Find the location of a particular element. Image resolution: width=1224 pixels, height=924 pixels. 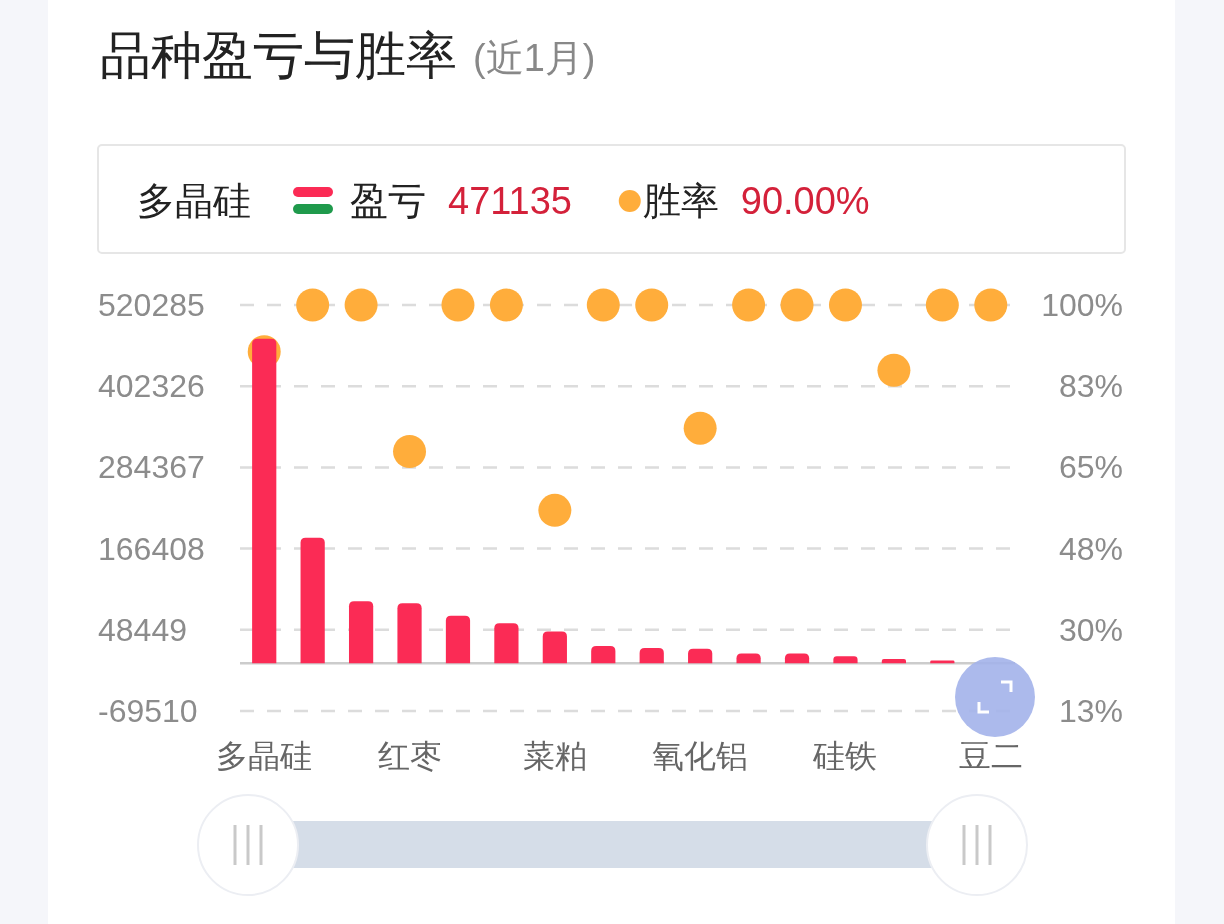

x-tick-label: 氧化铝 is located at coordinates (700, 756).